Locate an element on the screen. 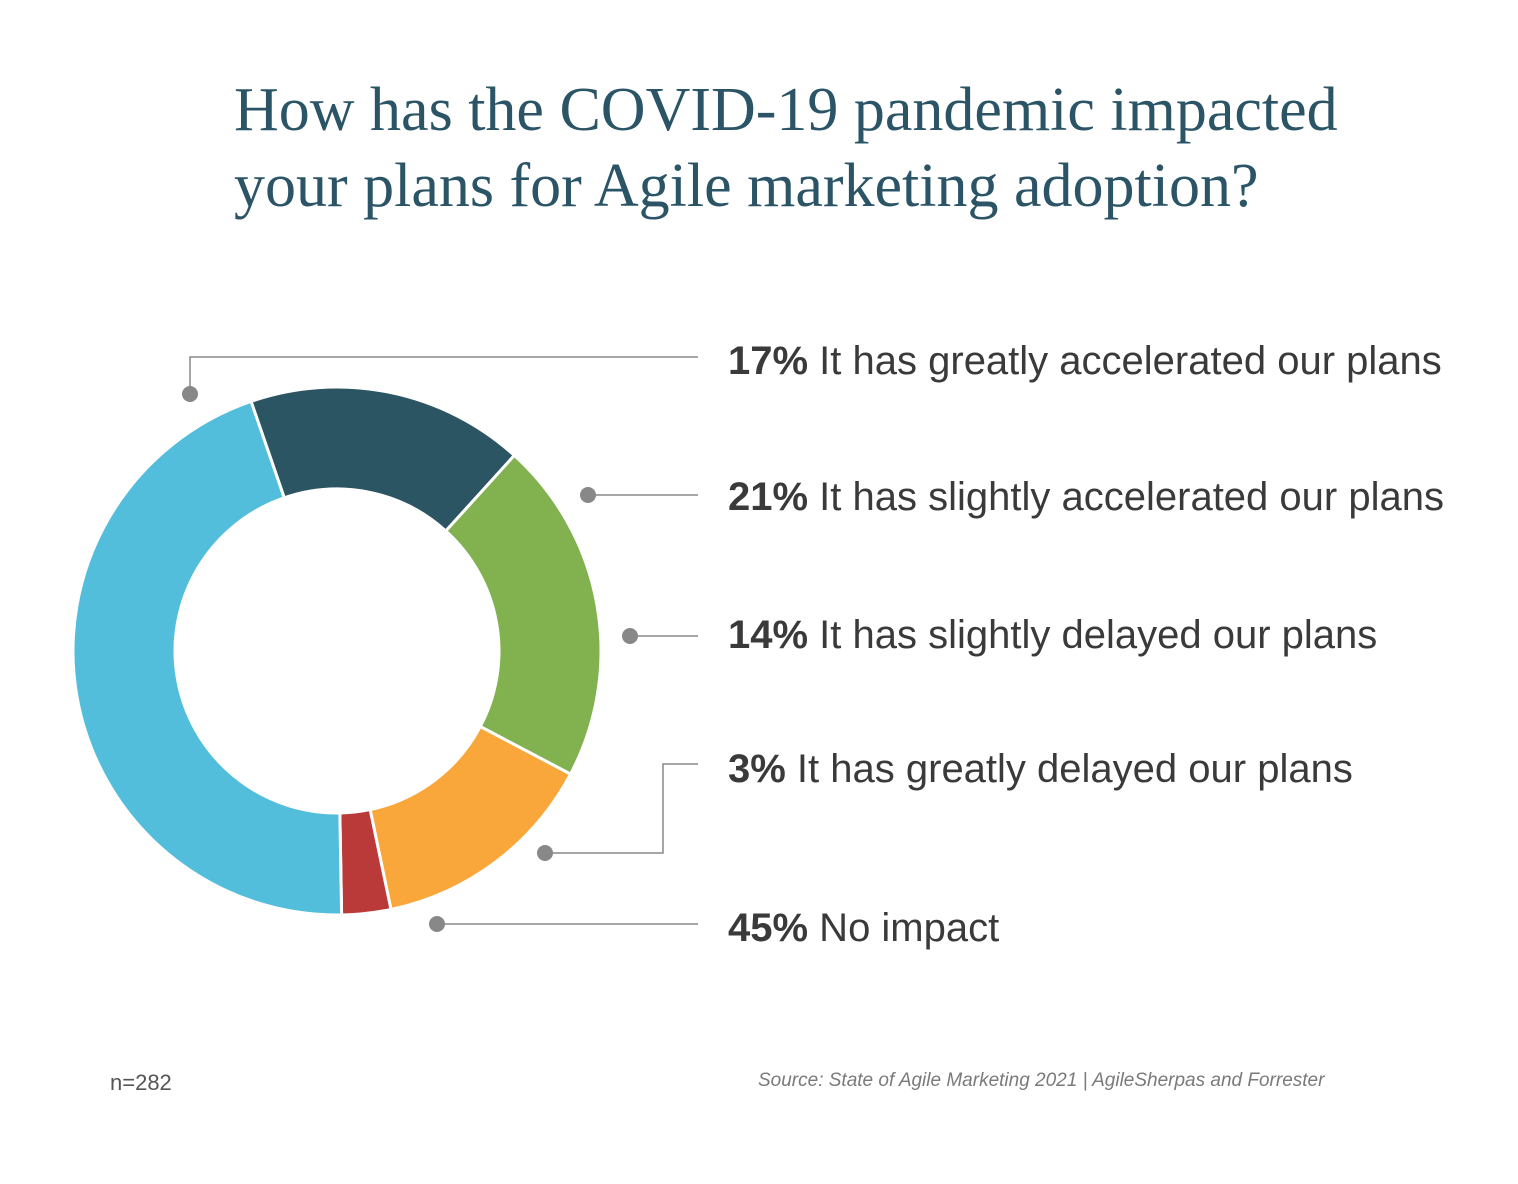 The image size is (1518, 1184). slice-percent-2: 21% is located at coordinates (768, 497).